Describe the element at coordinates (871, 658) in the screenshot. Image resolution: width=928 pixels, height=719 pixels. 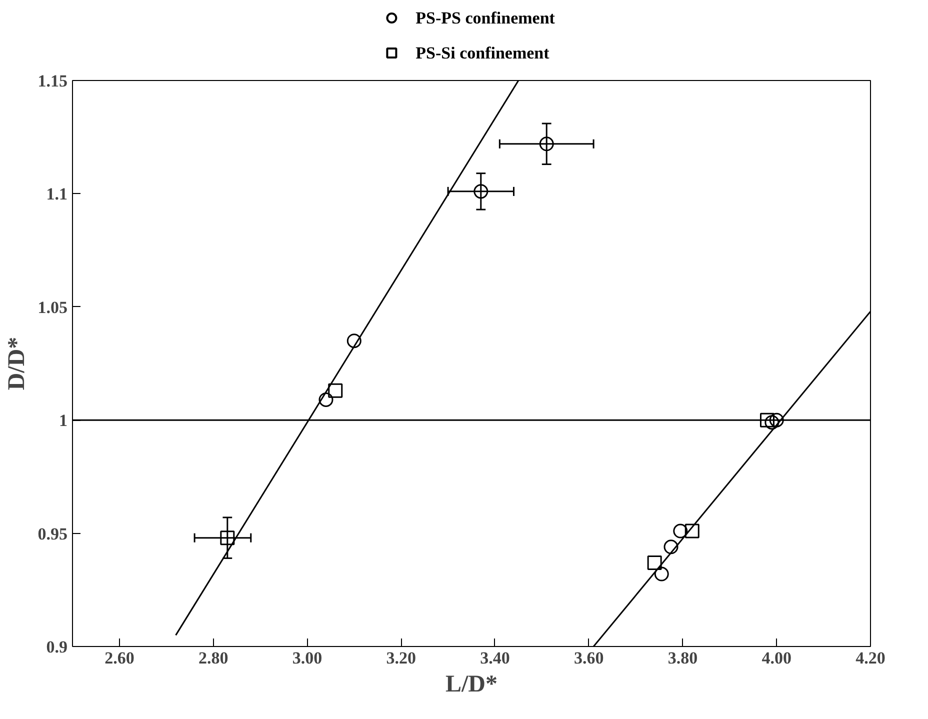
I see `x-tick-label: 4.20` at that location.